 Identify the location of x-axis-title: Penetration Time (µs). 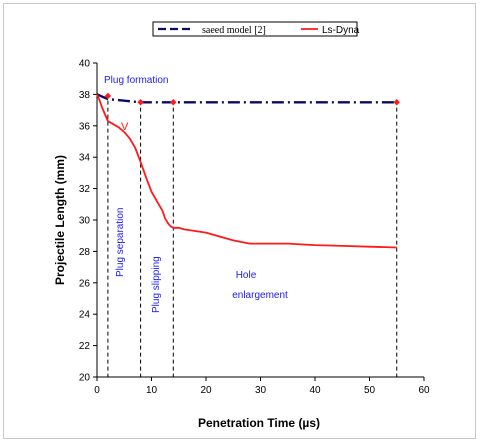
(259, 423).